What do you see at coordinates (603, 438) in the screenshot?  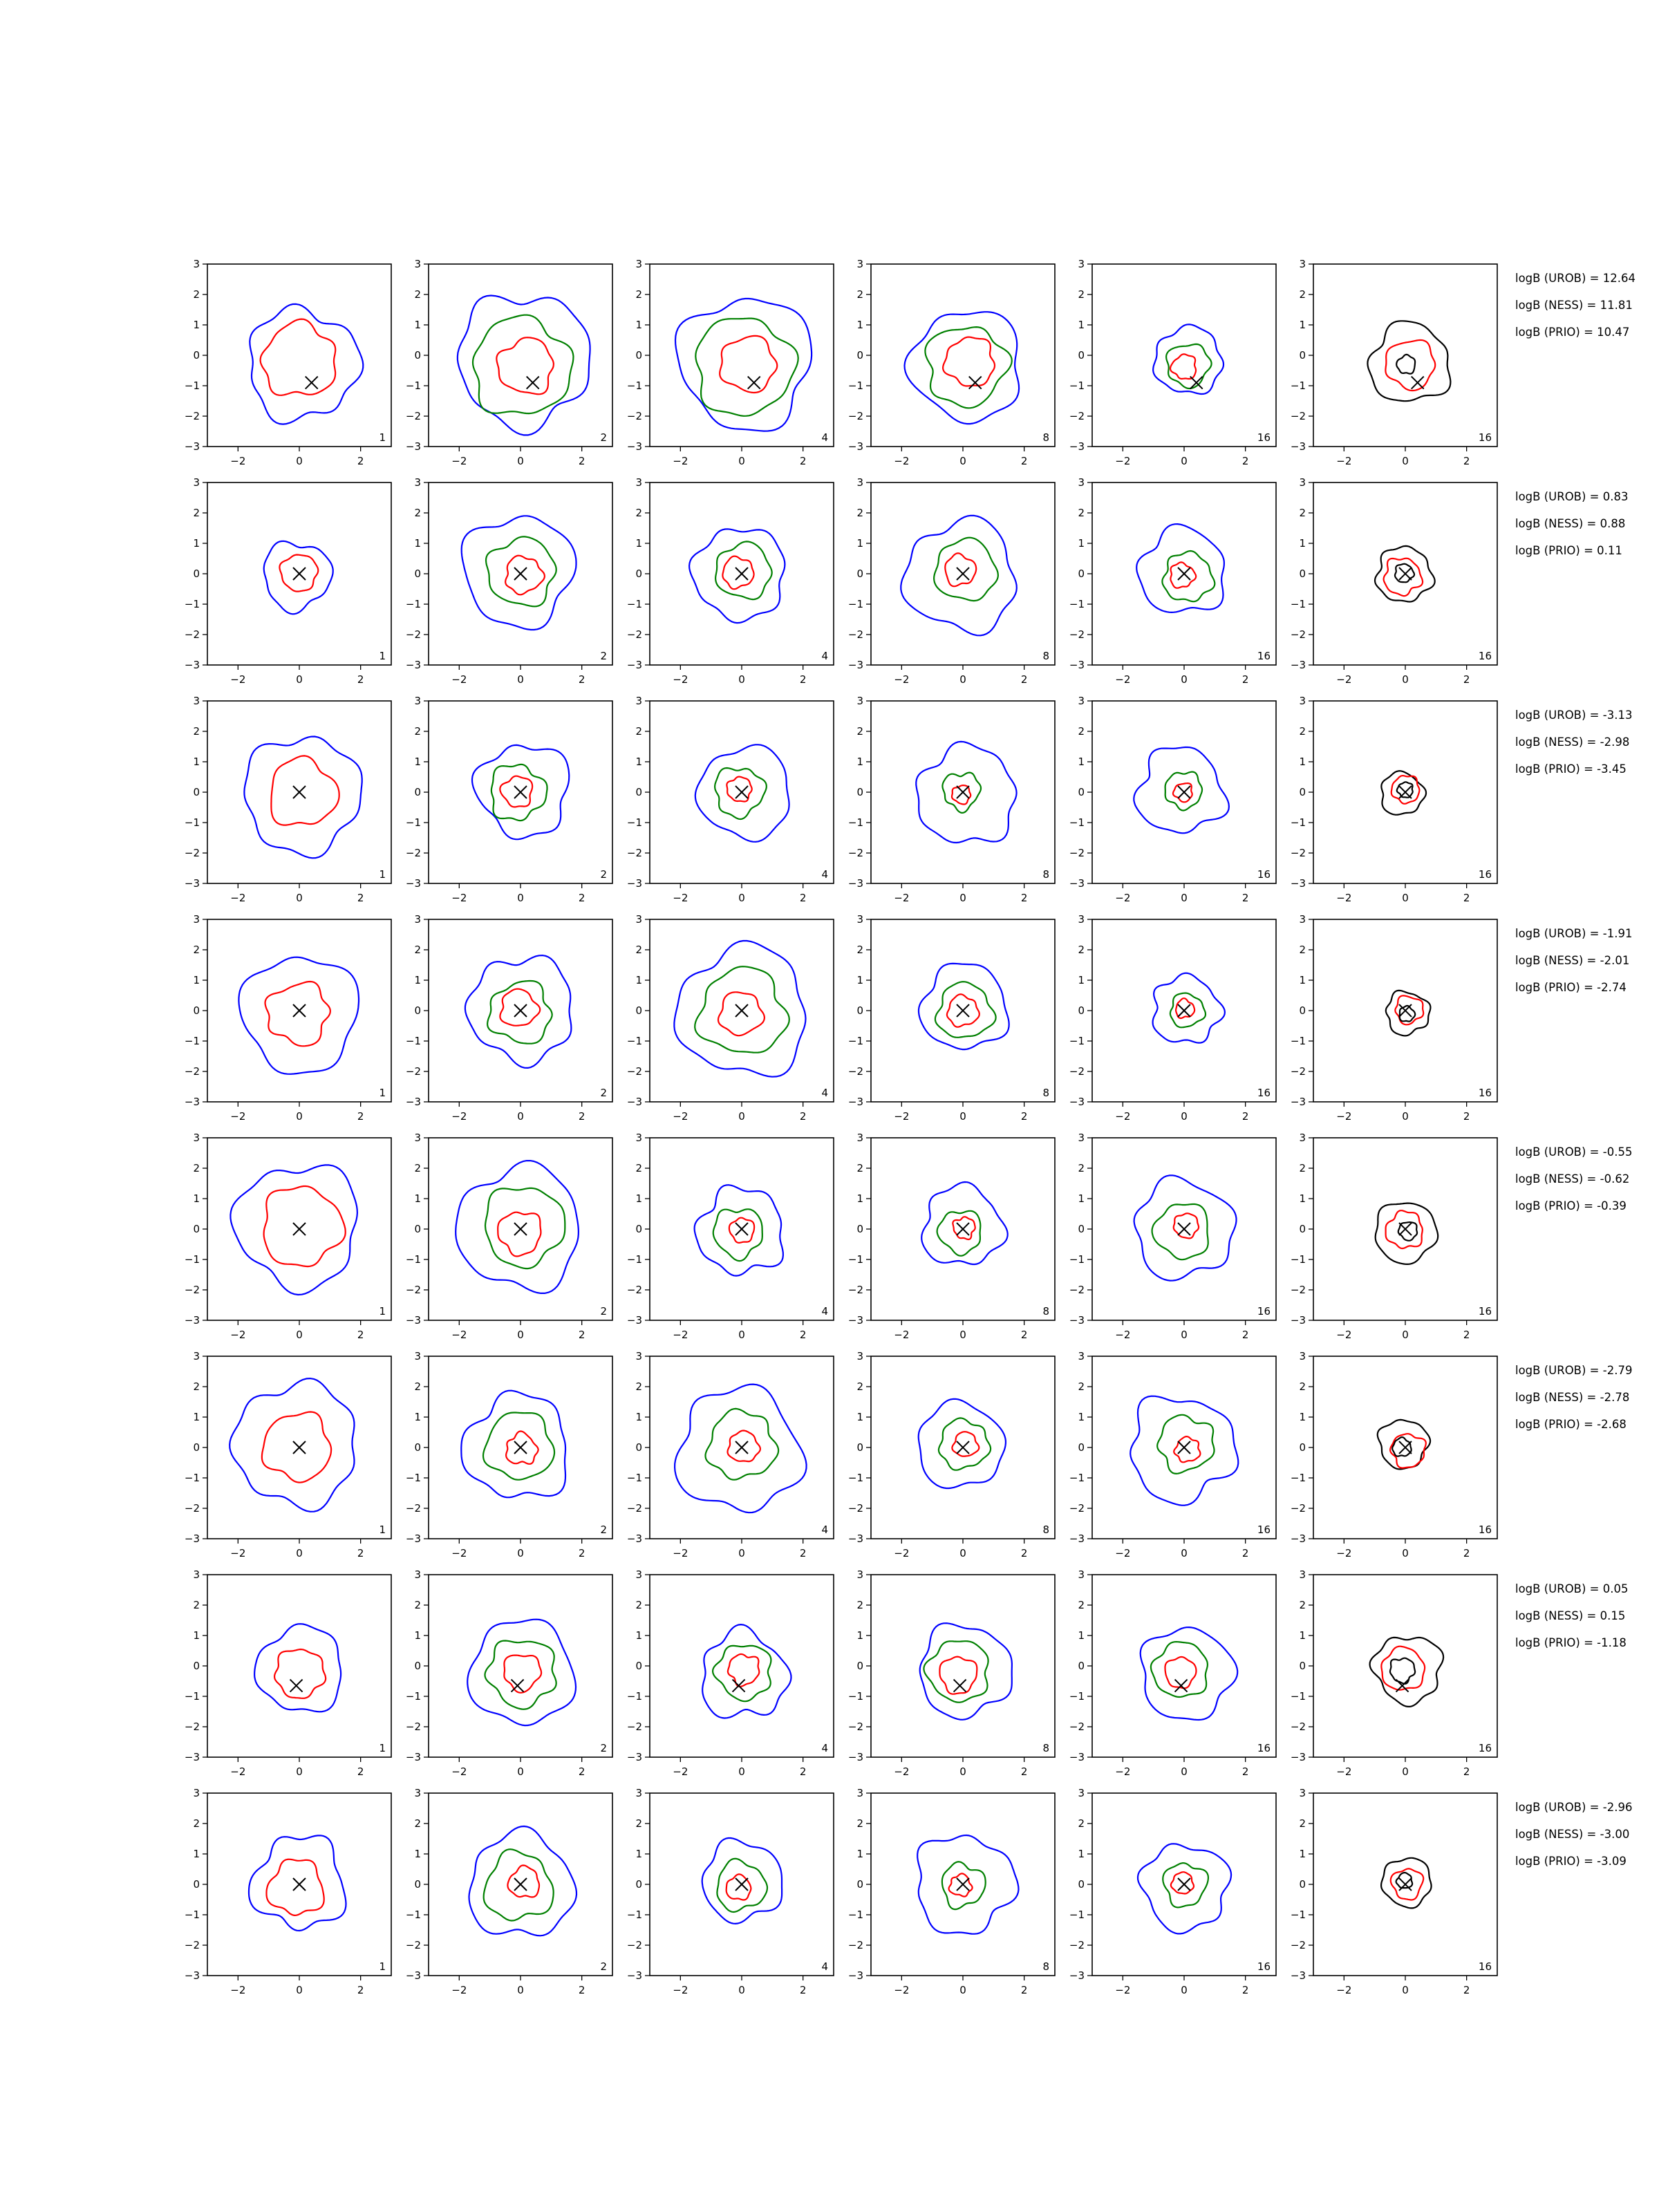 I see `panel-corner-label: 2` at bounding box center [603, 438].